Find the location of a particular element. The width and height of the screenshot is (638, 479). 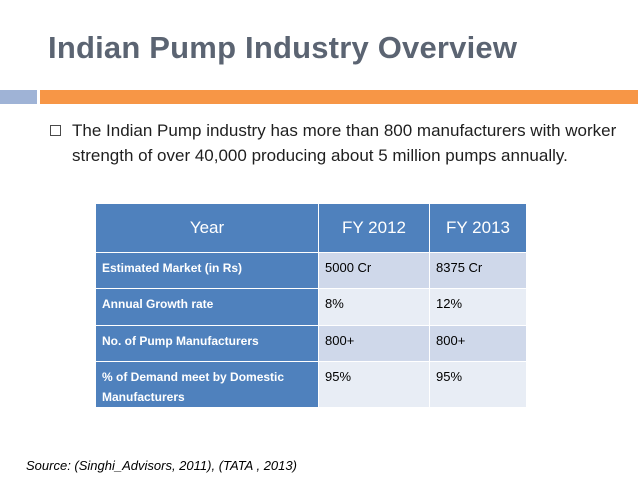

header-fy2012: FY 2012 is located at coordinates (374, 228).